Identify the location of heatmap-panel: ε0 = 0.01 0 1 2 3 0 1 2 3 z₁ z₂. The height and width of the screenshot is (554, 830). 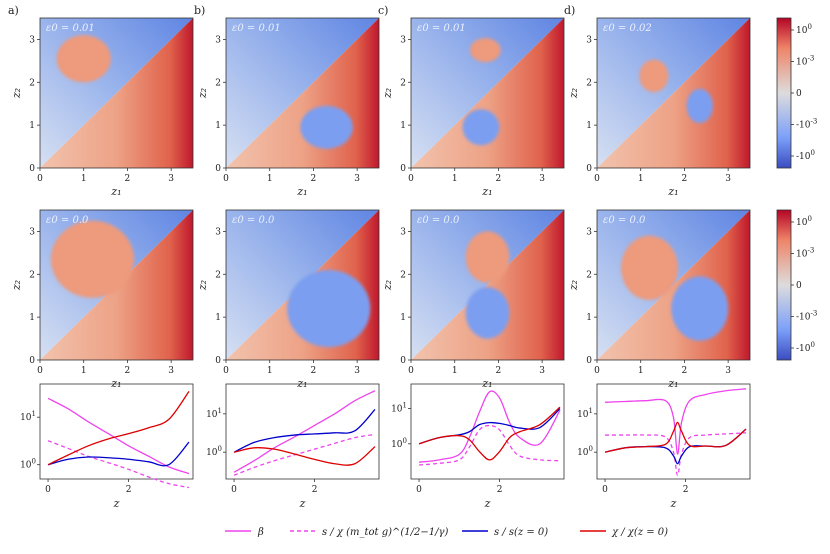
(102, 107).